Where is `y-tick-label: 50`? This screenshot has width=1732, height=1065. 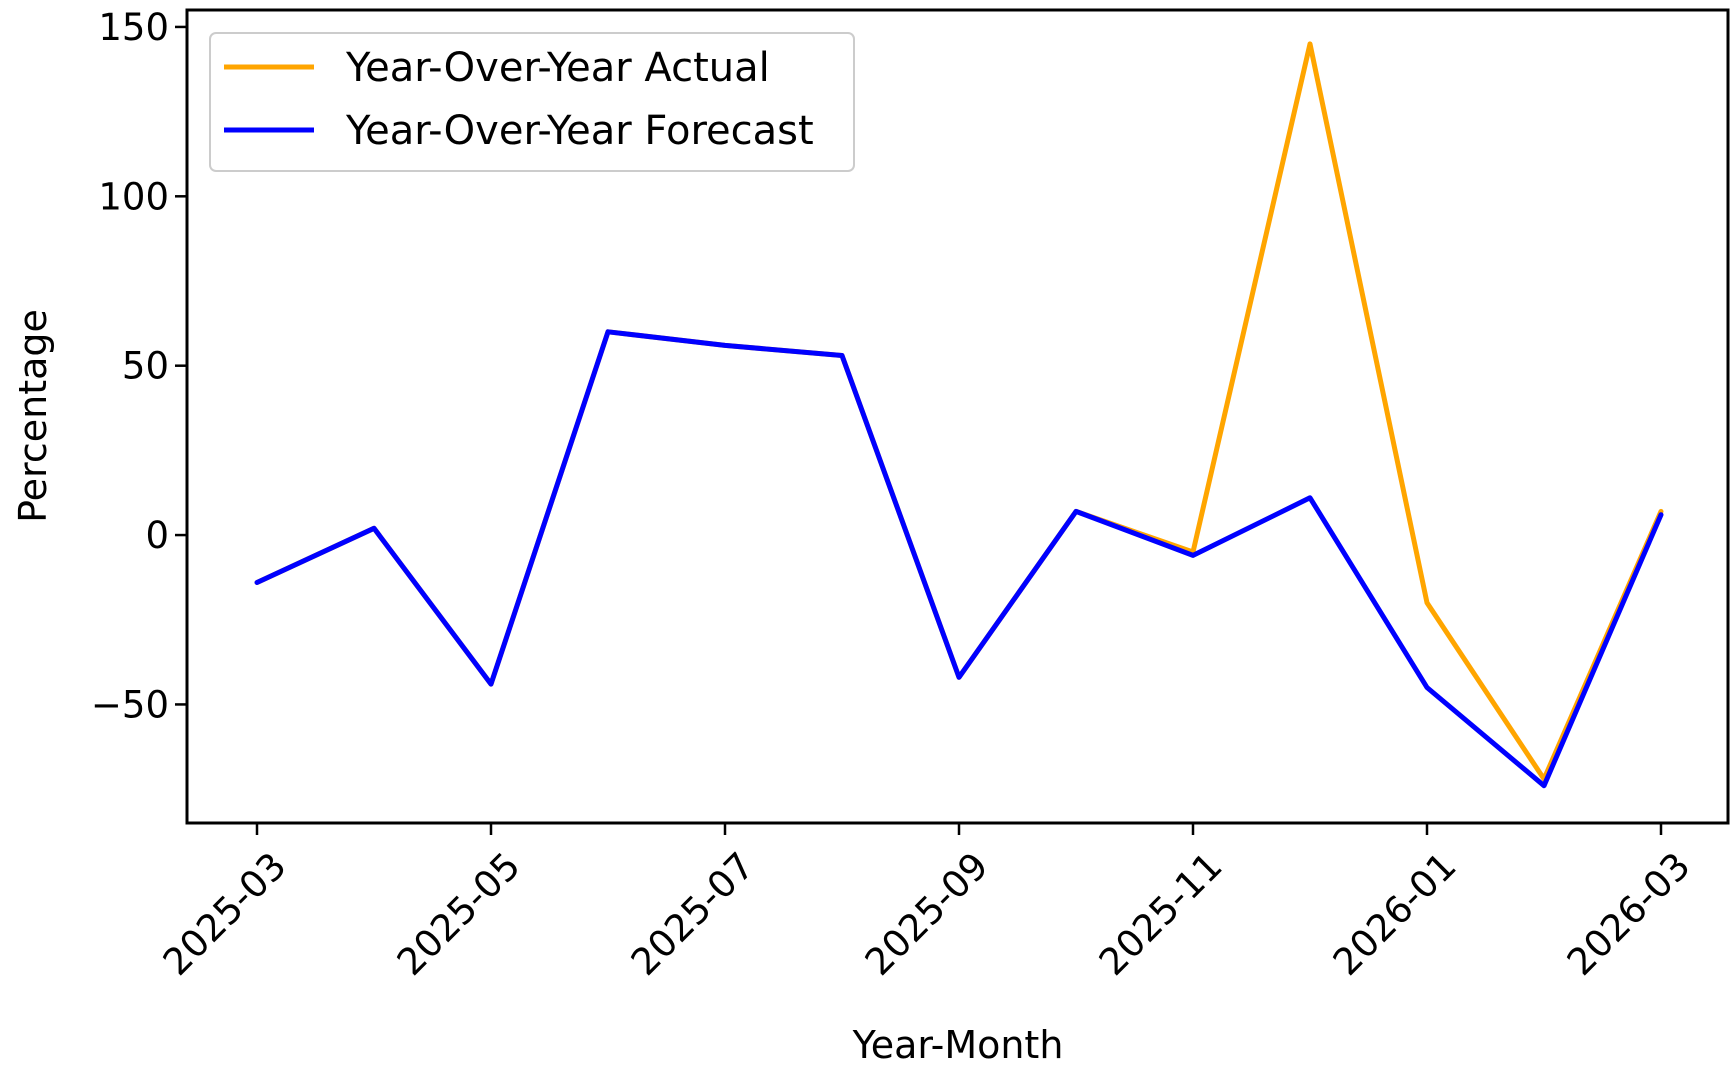
y-tick-label: 50 is located at coordinates (145, 366).